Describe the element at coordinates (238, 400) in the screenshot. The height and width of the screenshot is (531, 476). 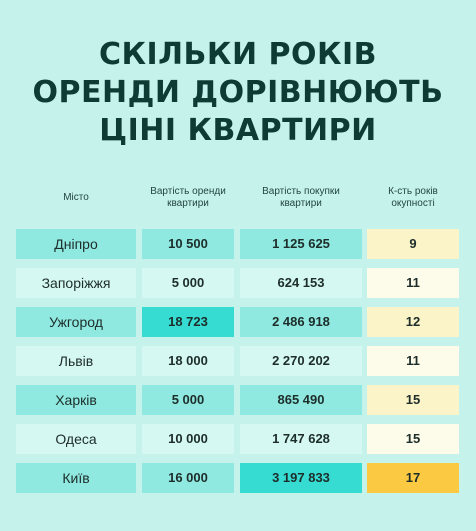
I see `table-row: Харків 5 000 865 490 15` at that location.